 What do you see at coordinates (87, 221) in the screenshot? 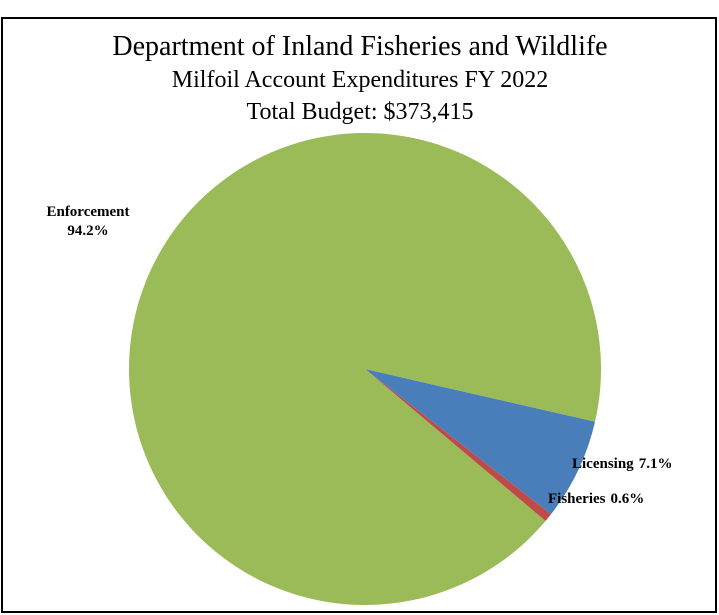
I see `slice-label: Enforcement 94.2%` at bounding box center [87, 221].